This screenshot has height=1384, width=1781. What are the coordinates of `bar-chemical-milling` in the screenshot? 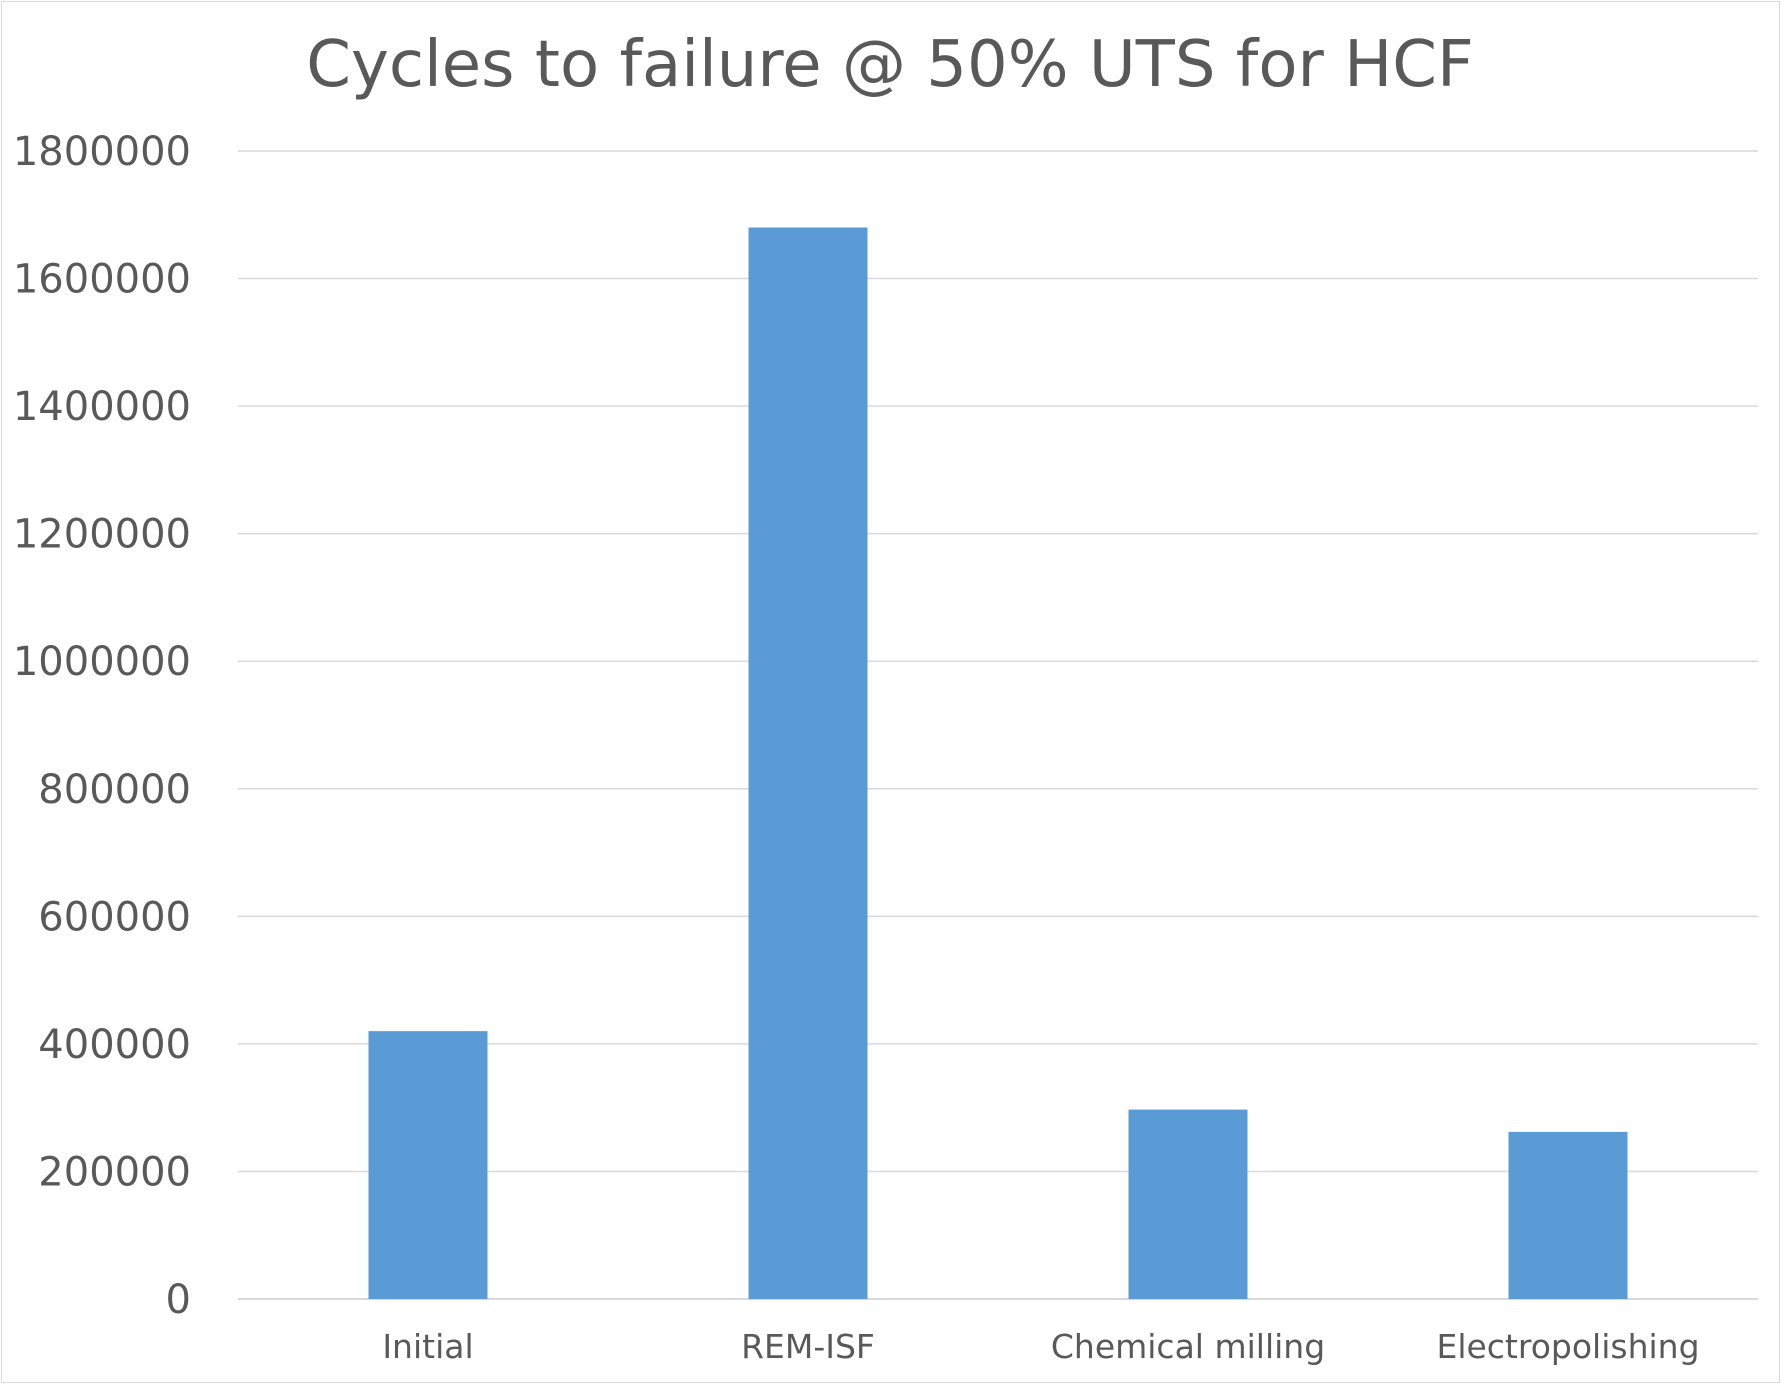 It's located at (1188, 1204).